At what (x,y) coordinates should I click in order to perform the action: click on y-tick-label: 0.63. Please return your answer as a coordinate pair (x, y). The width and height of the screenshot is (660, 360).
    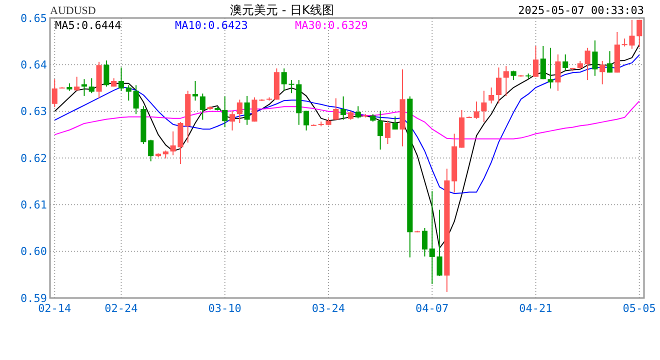
    Looking at the image, I should click on (33, 111).